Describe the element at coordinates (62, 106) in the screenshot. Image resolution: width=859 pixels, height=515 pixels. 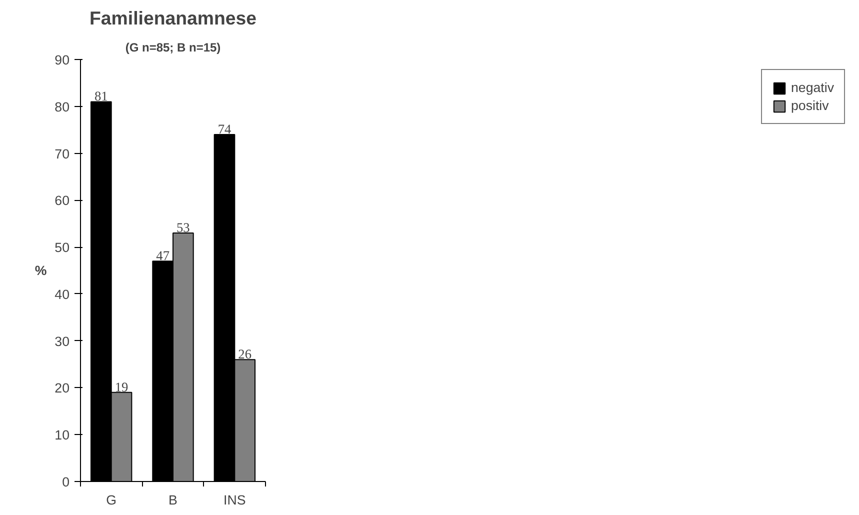
I see `y-tick-label: 80` at that location.